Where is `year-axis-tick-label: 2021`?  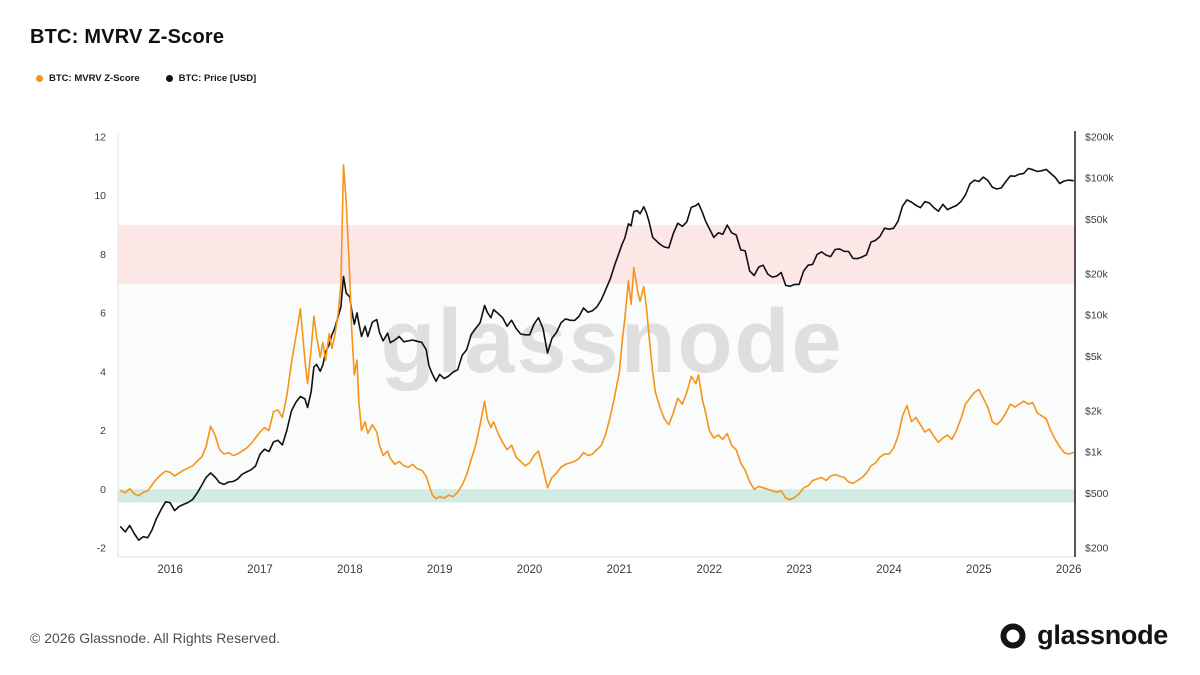 year-axis-tick-label: 2021 is located at coordinates (620, 570).